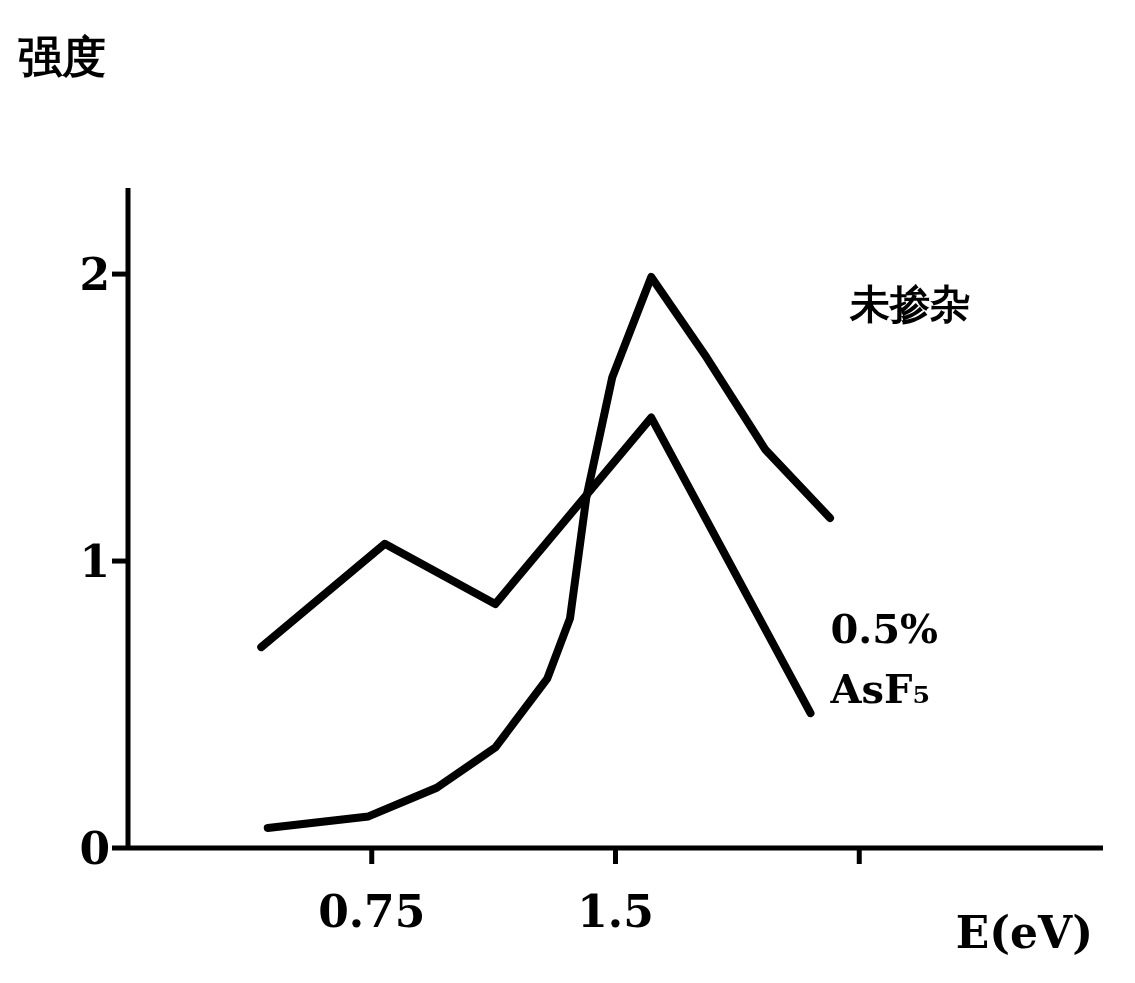 The image size is (1135, 983). Describe the element at coordinates (94, 561) in the screenshot. I see `y-tick-label: 1` at that location.